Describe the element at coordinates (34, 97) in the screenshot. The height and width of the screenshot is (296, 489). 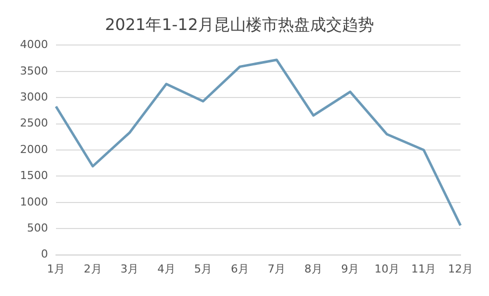
I see `y-tick-label: 3000` at that location.